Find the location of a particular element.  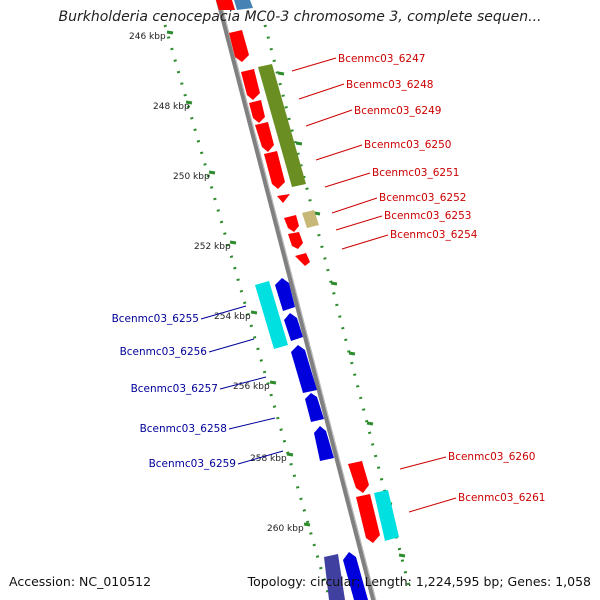

gene-label-6259: Bcenmc03_6259 is located at coordinates (192, 464).